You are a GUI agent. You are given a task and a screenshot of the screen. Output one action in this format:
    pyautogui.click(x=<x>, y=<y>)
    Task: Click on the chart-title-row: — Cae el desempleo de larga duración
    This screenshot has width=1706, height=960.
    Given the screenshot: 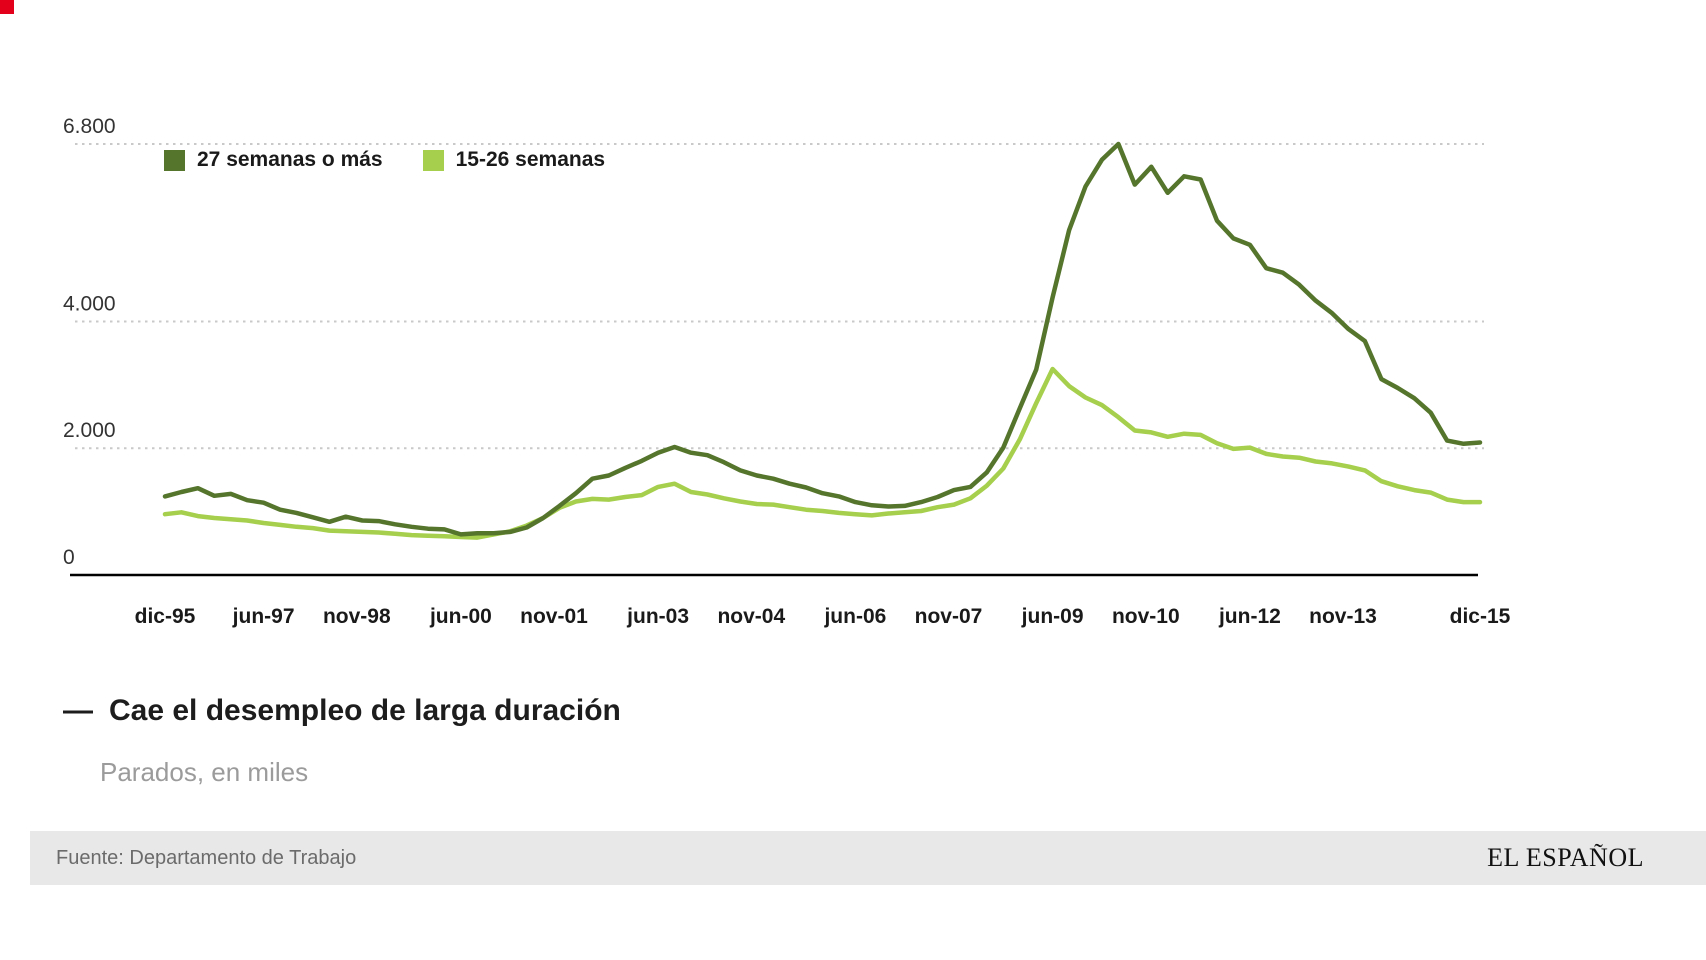 What is the action you would take?
    pyautogui.click(x=342, y=711)
    